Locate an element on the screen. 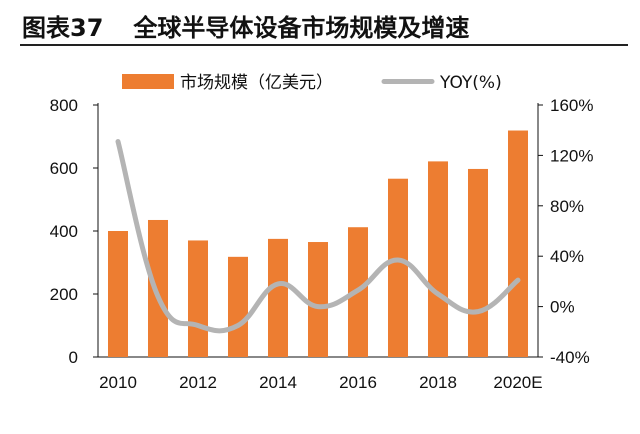 The height and width of the screenshot is (434, 640). legend: 市场规模（亿美元） YOY(%) is located at coordinates (312, 83).